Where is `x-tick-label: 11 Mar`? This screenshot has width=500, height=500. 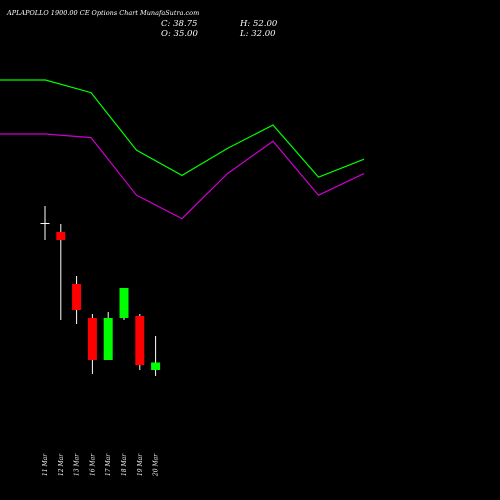
x-tick-label: 11 Mar is located at coordinates (45, 464).